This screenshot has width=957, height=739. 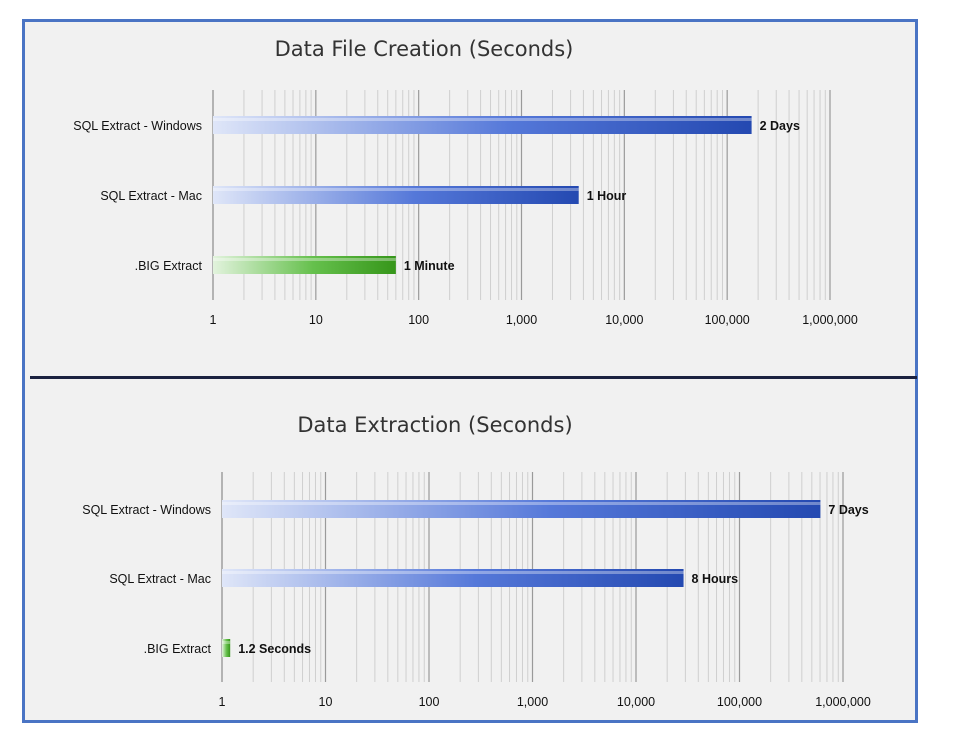 I want to click on data-label: 2 Days, so click(x=780, y=126).